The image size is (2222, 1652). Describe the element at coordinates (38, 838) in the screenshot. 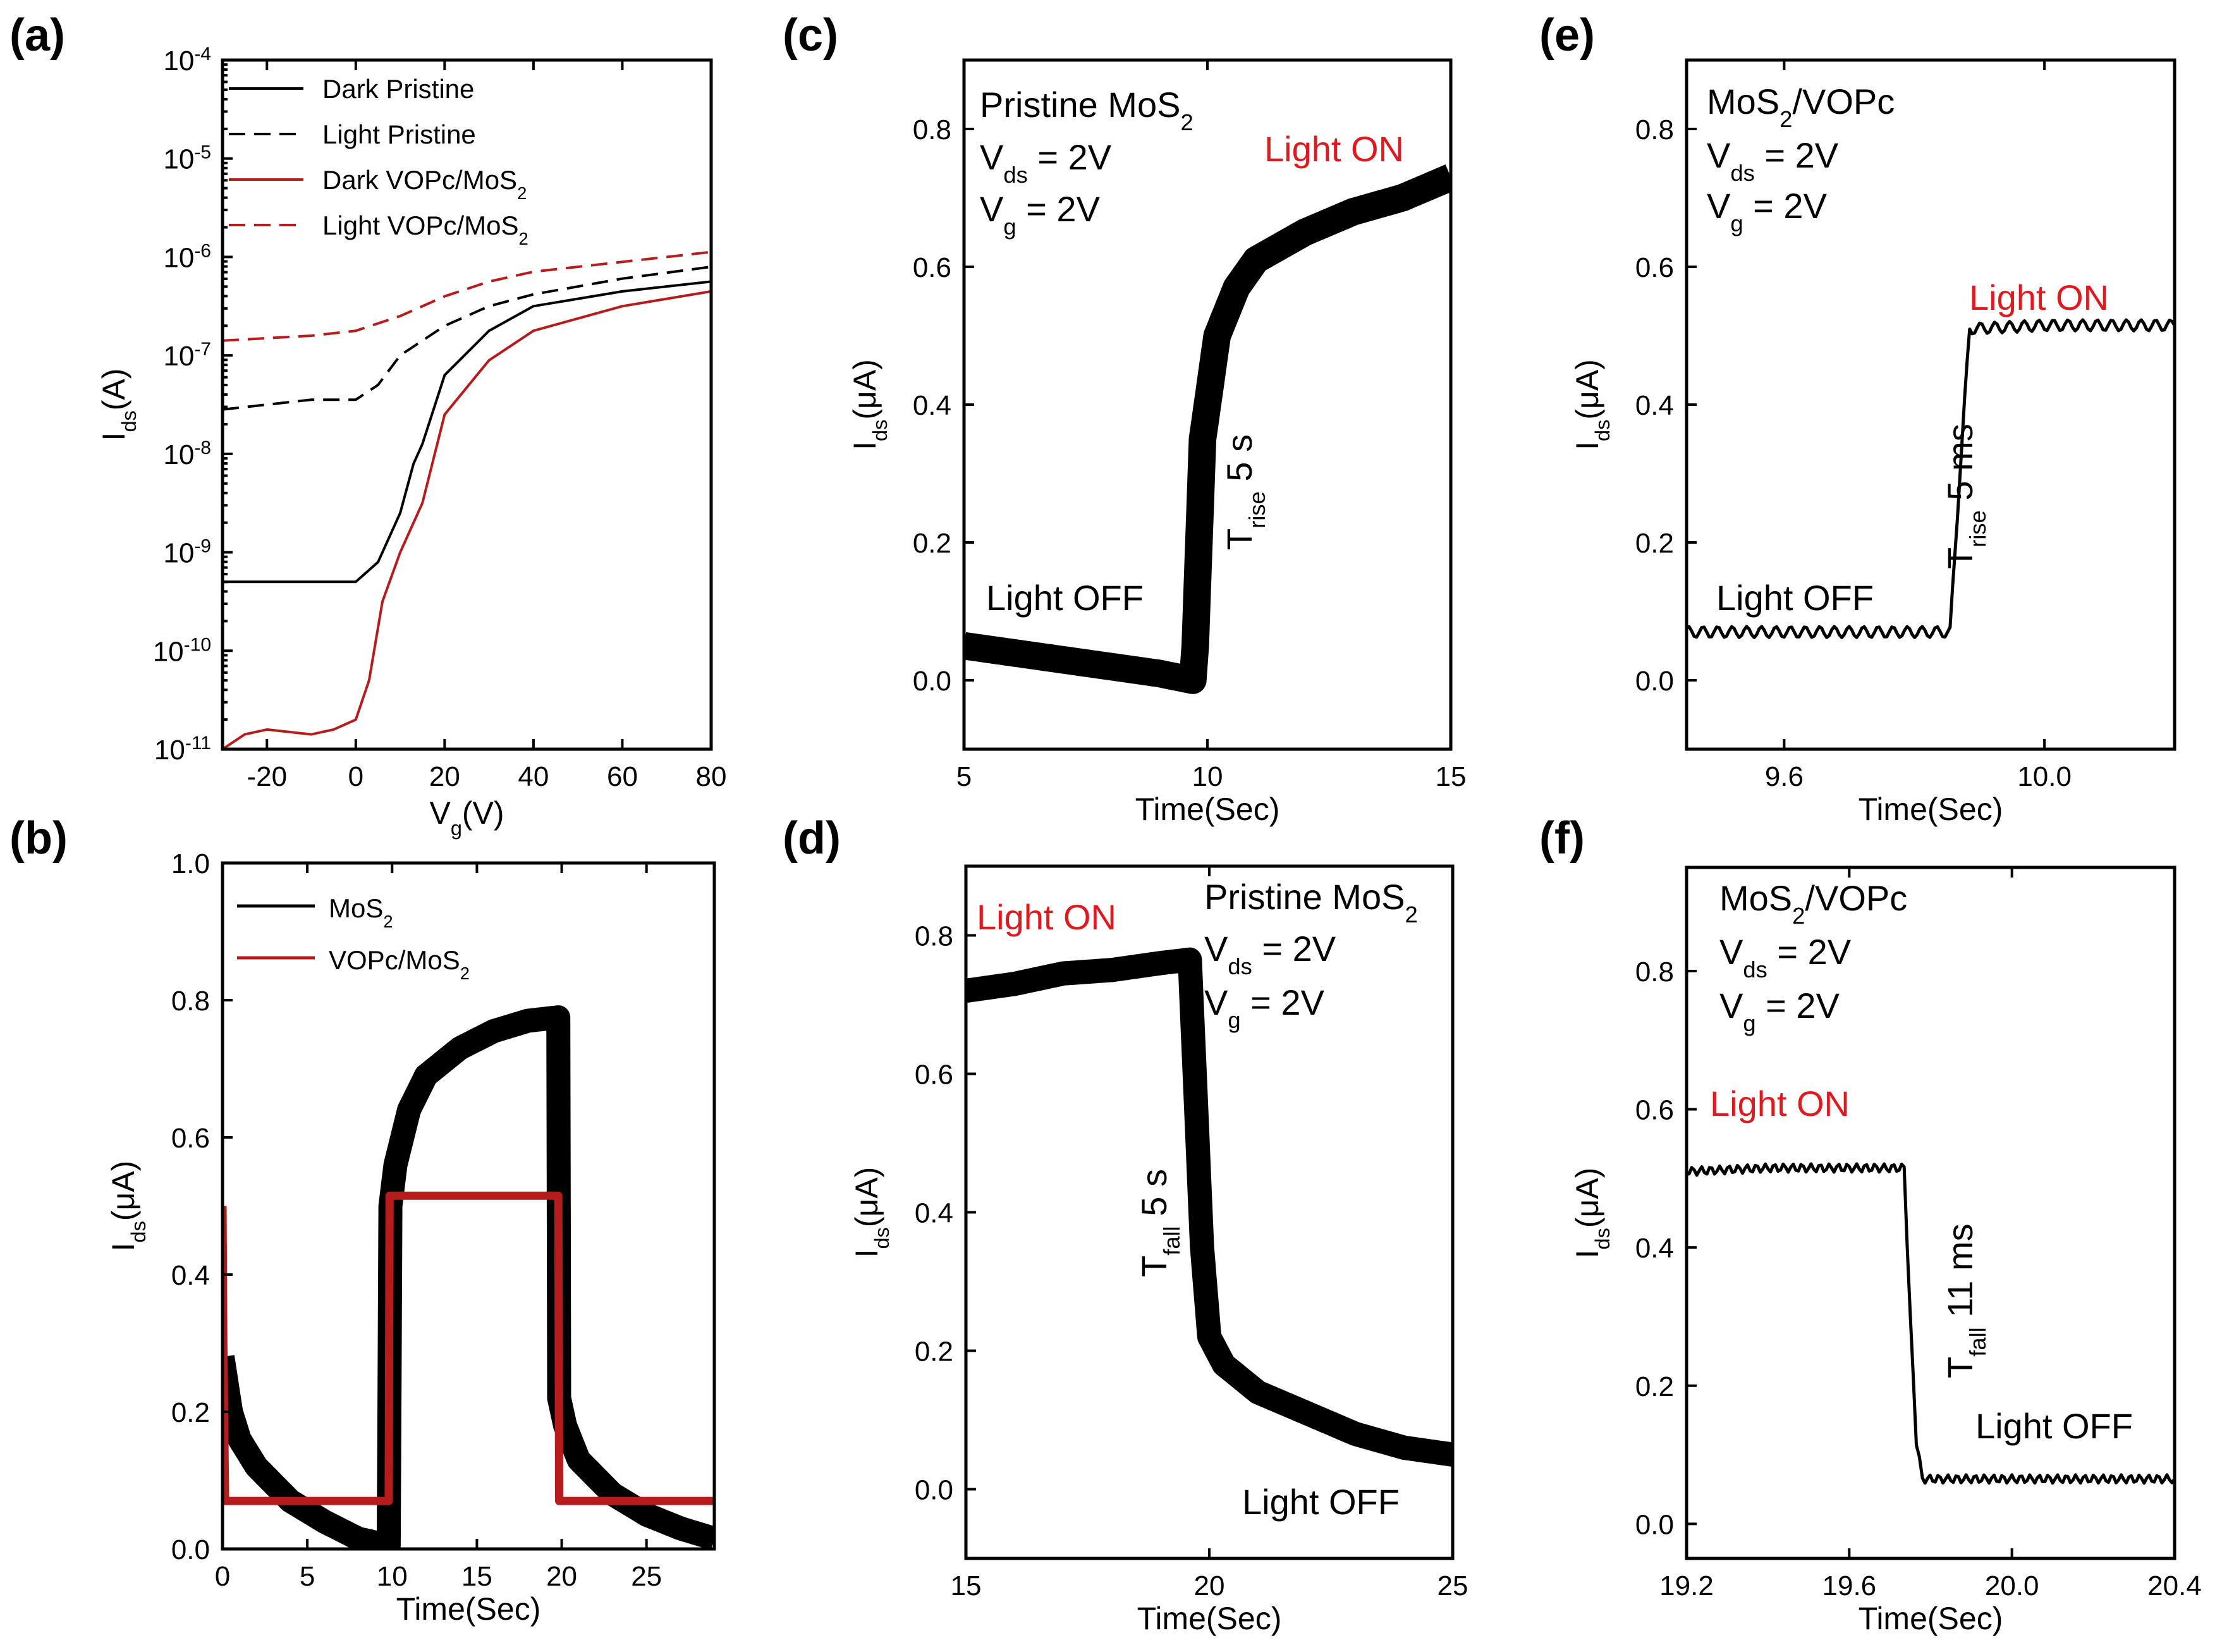

I see `panel-label: (b)` at that location.